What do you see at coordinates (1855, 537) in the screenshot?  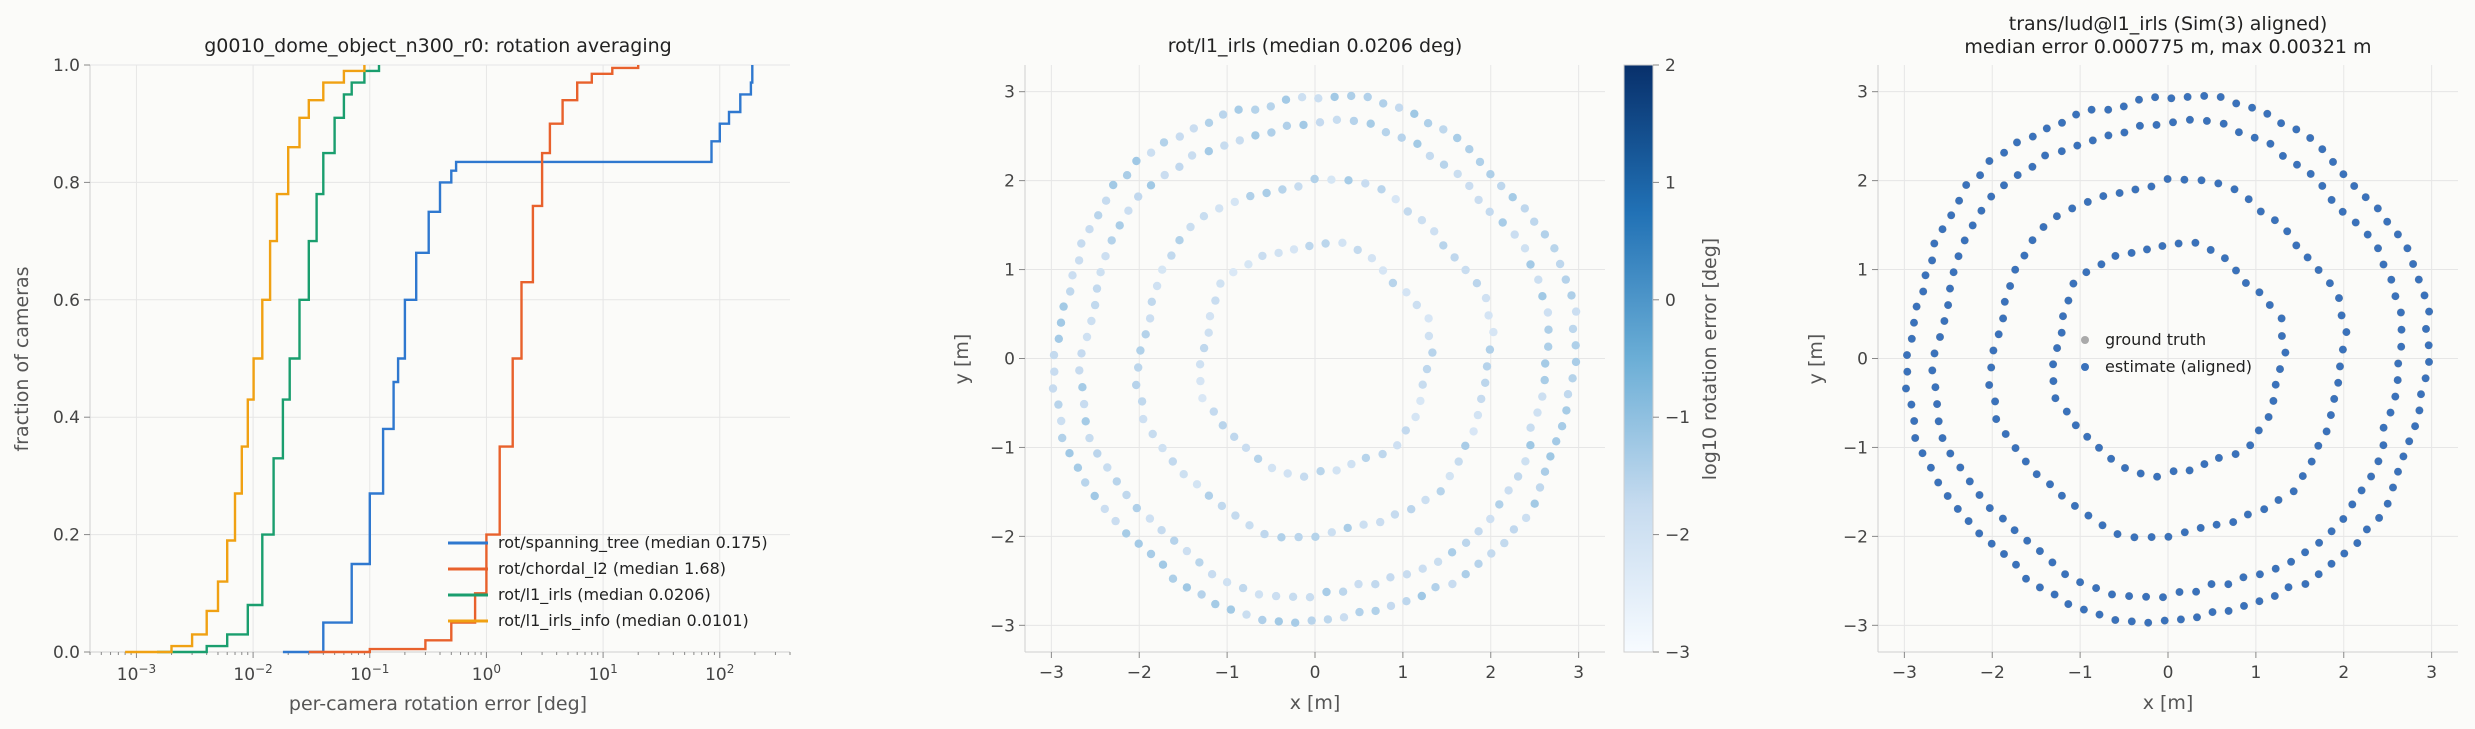 I see `trans-scatter-ytick-label: −2` at bounding box center [1855, 537].